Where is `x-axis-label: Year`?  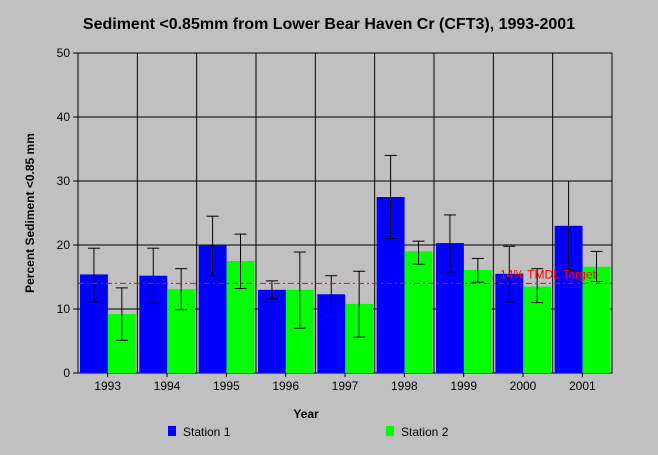
x-axis-label: Year is located at coordinates (306, 414).